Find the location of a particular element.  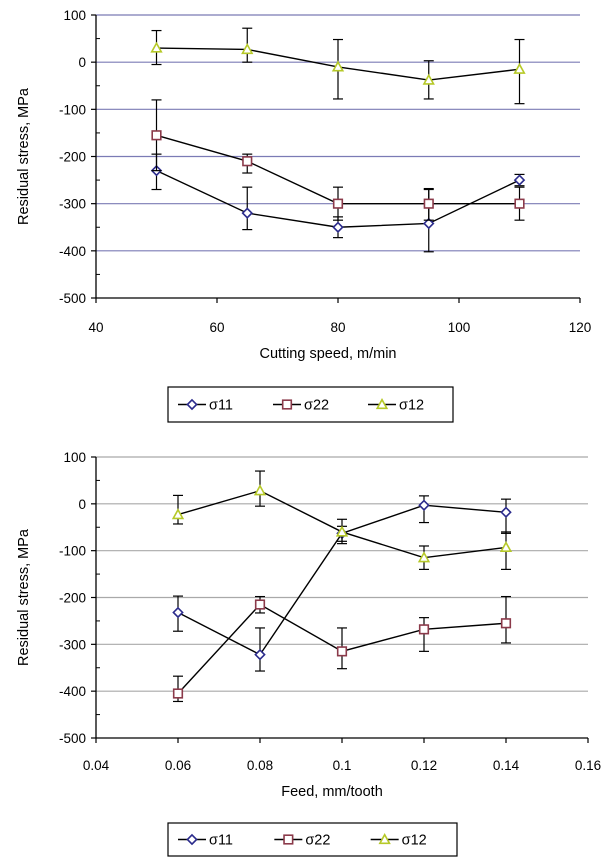

x-axis-title: Feed, mm/tooth is located at coordinates (332, 792).